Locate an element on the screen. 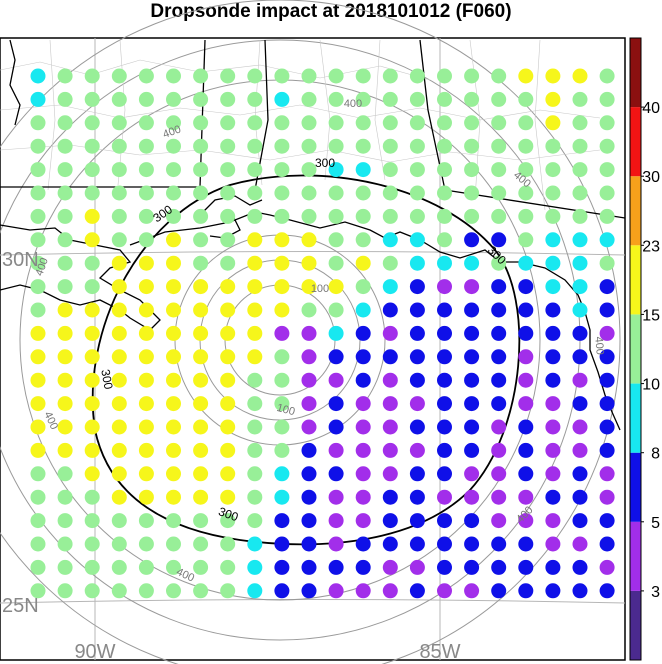  contour-label: 100 is located at coordinates (320, 289).